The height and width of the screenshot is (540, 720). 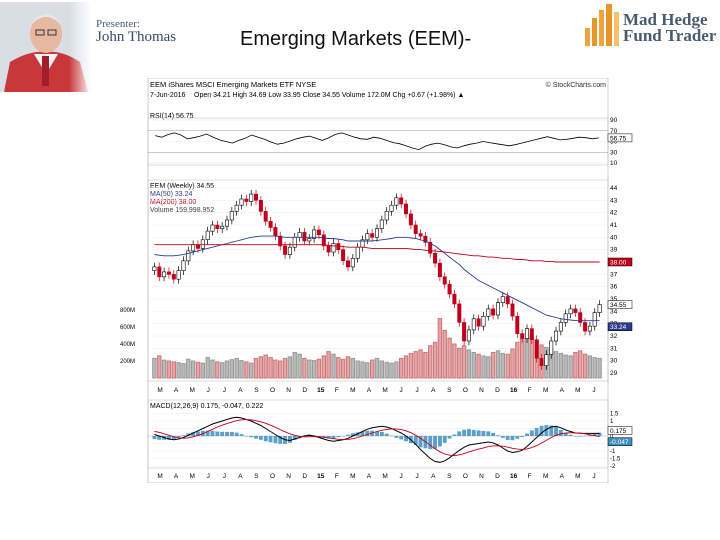 I want to click on price-tick-13: 31, so click(x=614, y=348).